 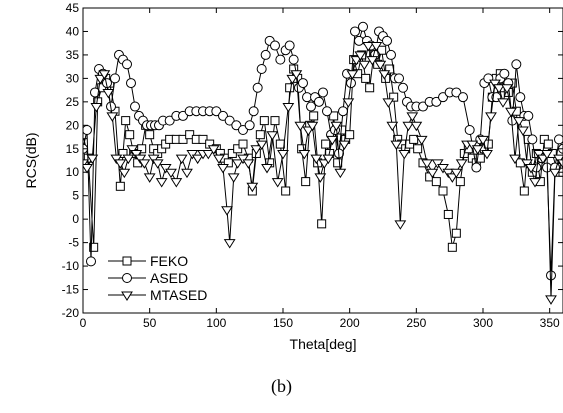 What do you see at coordinates (73, 31) in the screenshot?
I see `y-tick-label: 40` at bounding box center [73, 31].